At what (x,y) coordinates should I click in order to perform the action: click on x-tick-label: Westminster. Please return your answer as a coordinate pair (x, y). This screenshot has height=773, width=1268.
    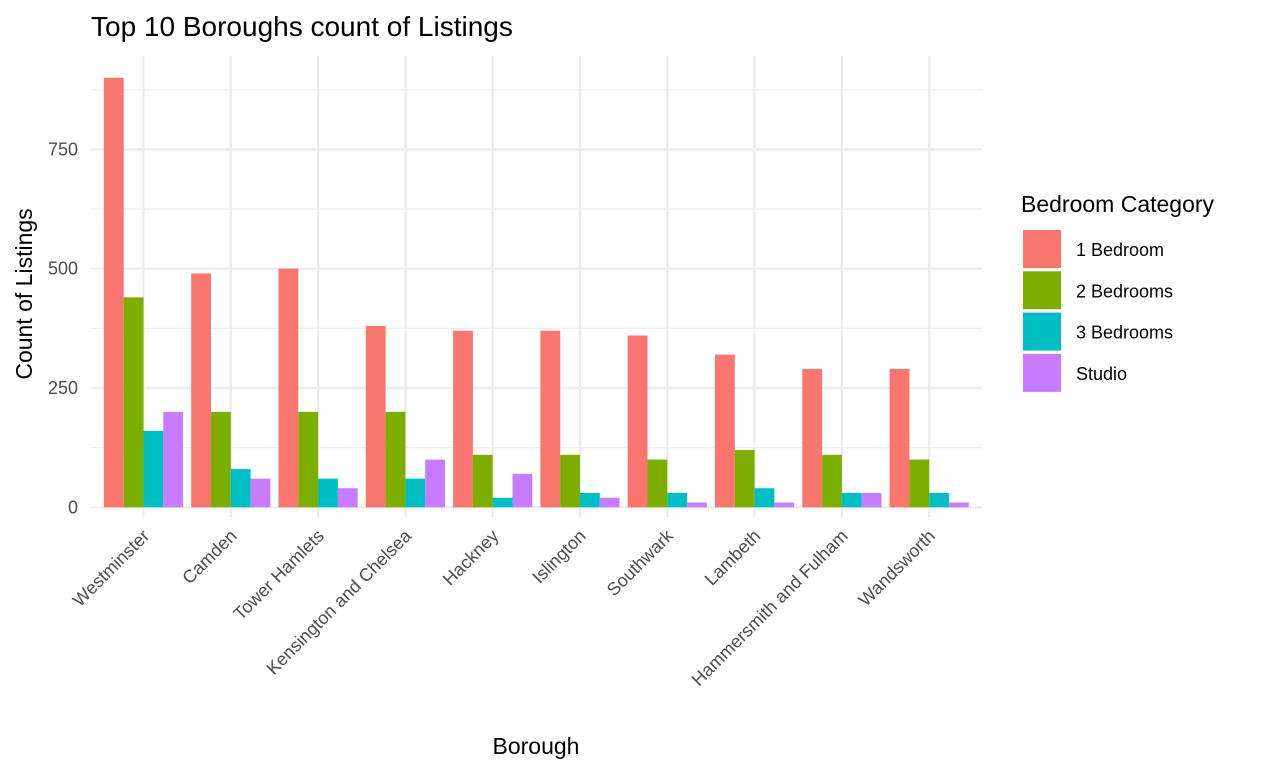
    Looking at the image, I should click on (111, 568).